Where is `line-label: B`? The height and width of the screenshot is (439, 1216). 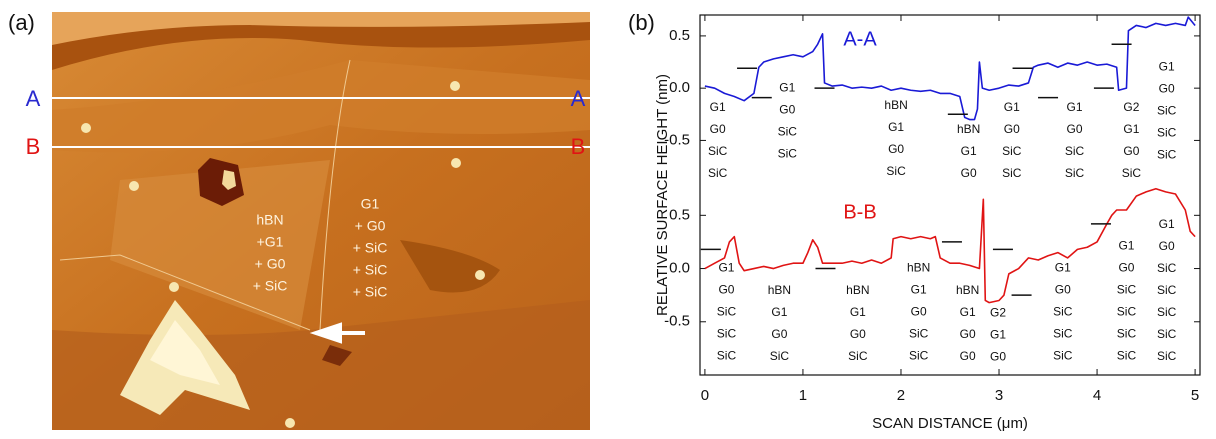 line-label: B is located at coordinates (33, 146).